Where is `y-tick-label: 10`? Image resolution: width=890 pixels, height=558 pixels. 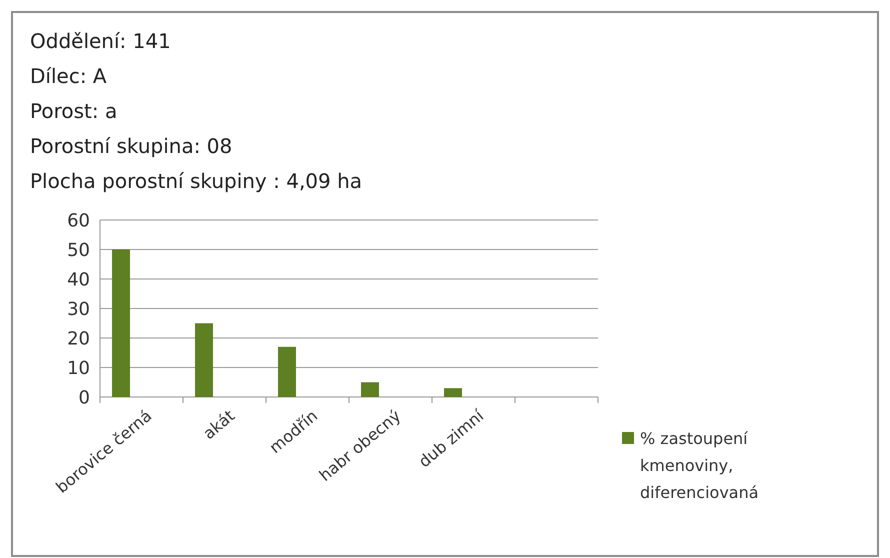
y-tick-label: 10 is located at coordinates (78, 368).